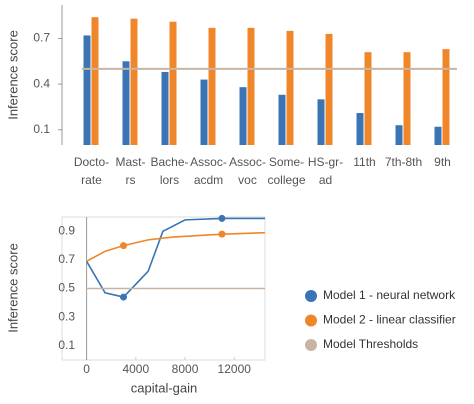 This screenshot has width=474, height=404. What do you see at coordinates (442, 162) in the screenshot?
I see `x-tick-label: 9th` at bounding box center [442, 162].